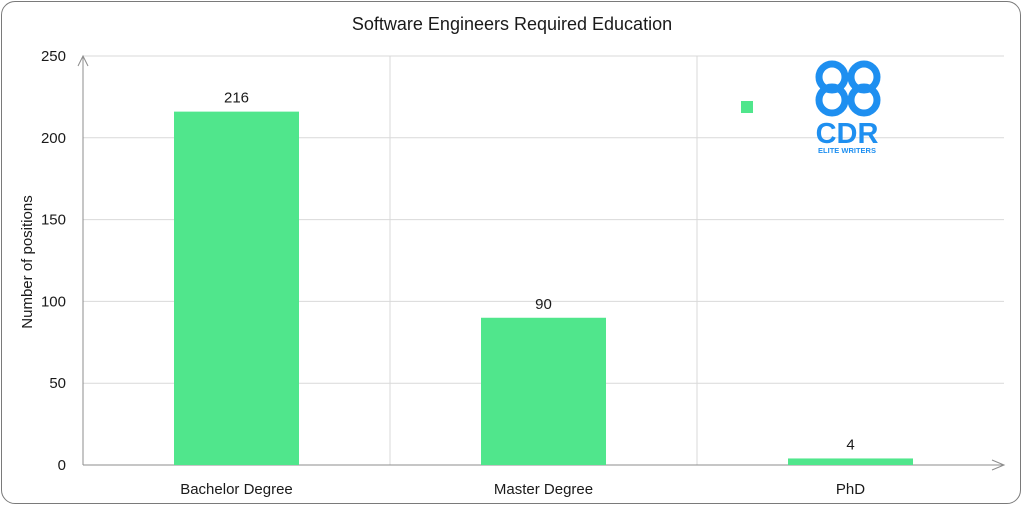 This screenshot has height=507, width=1024. I want to click on data-label: 216, so click(236, 98).